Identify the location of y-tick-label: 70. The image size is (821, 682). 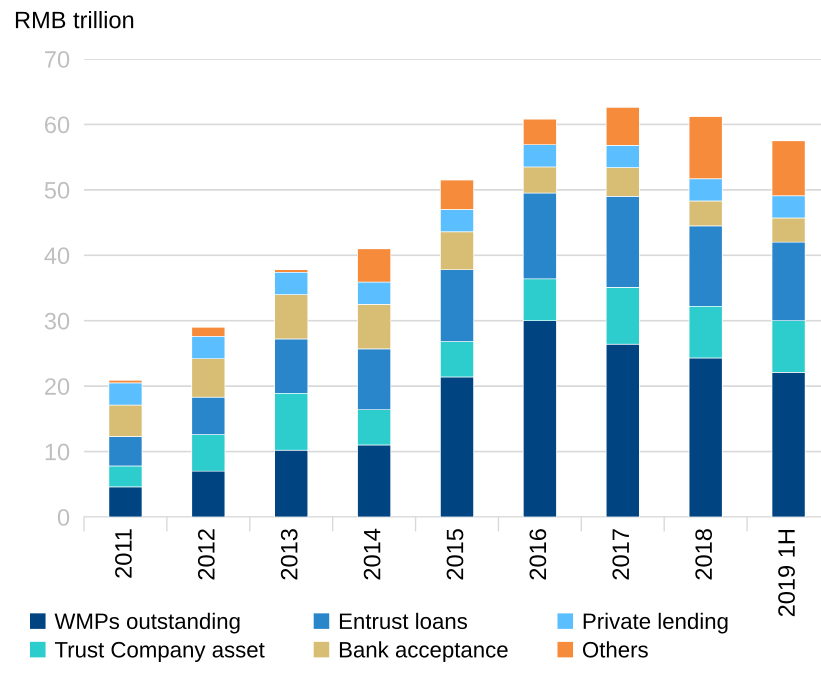
(57, 59).